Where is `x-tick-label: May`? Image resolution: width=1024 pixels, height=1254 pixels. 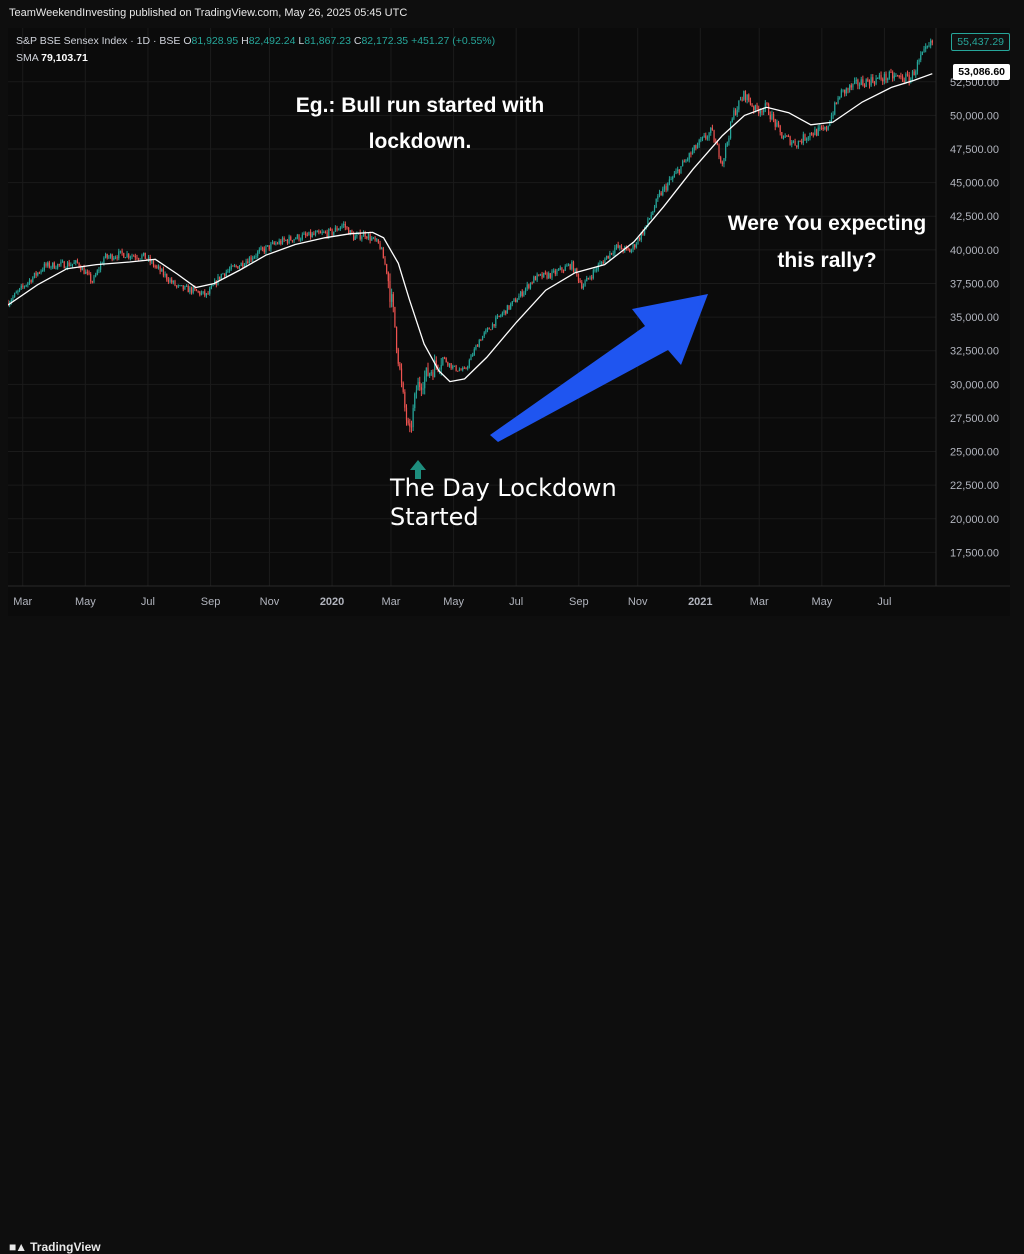
x-tick-label: May is located at coordinates (453, 602).